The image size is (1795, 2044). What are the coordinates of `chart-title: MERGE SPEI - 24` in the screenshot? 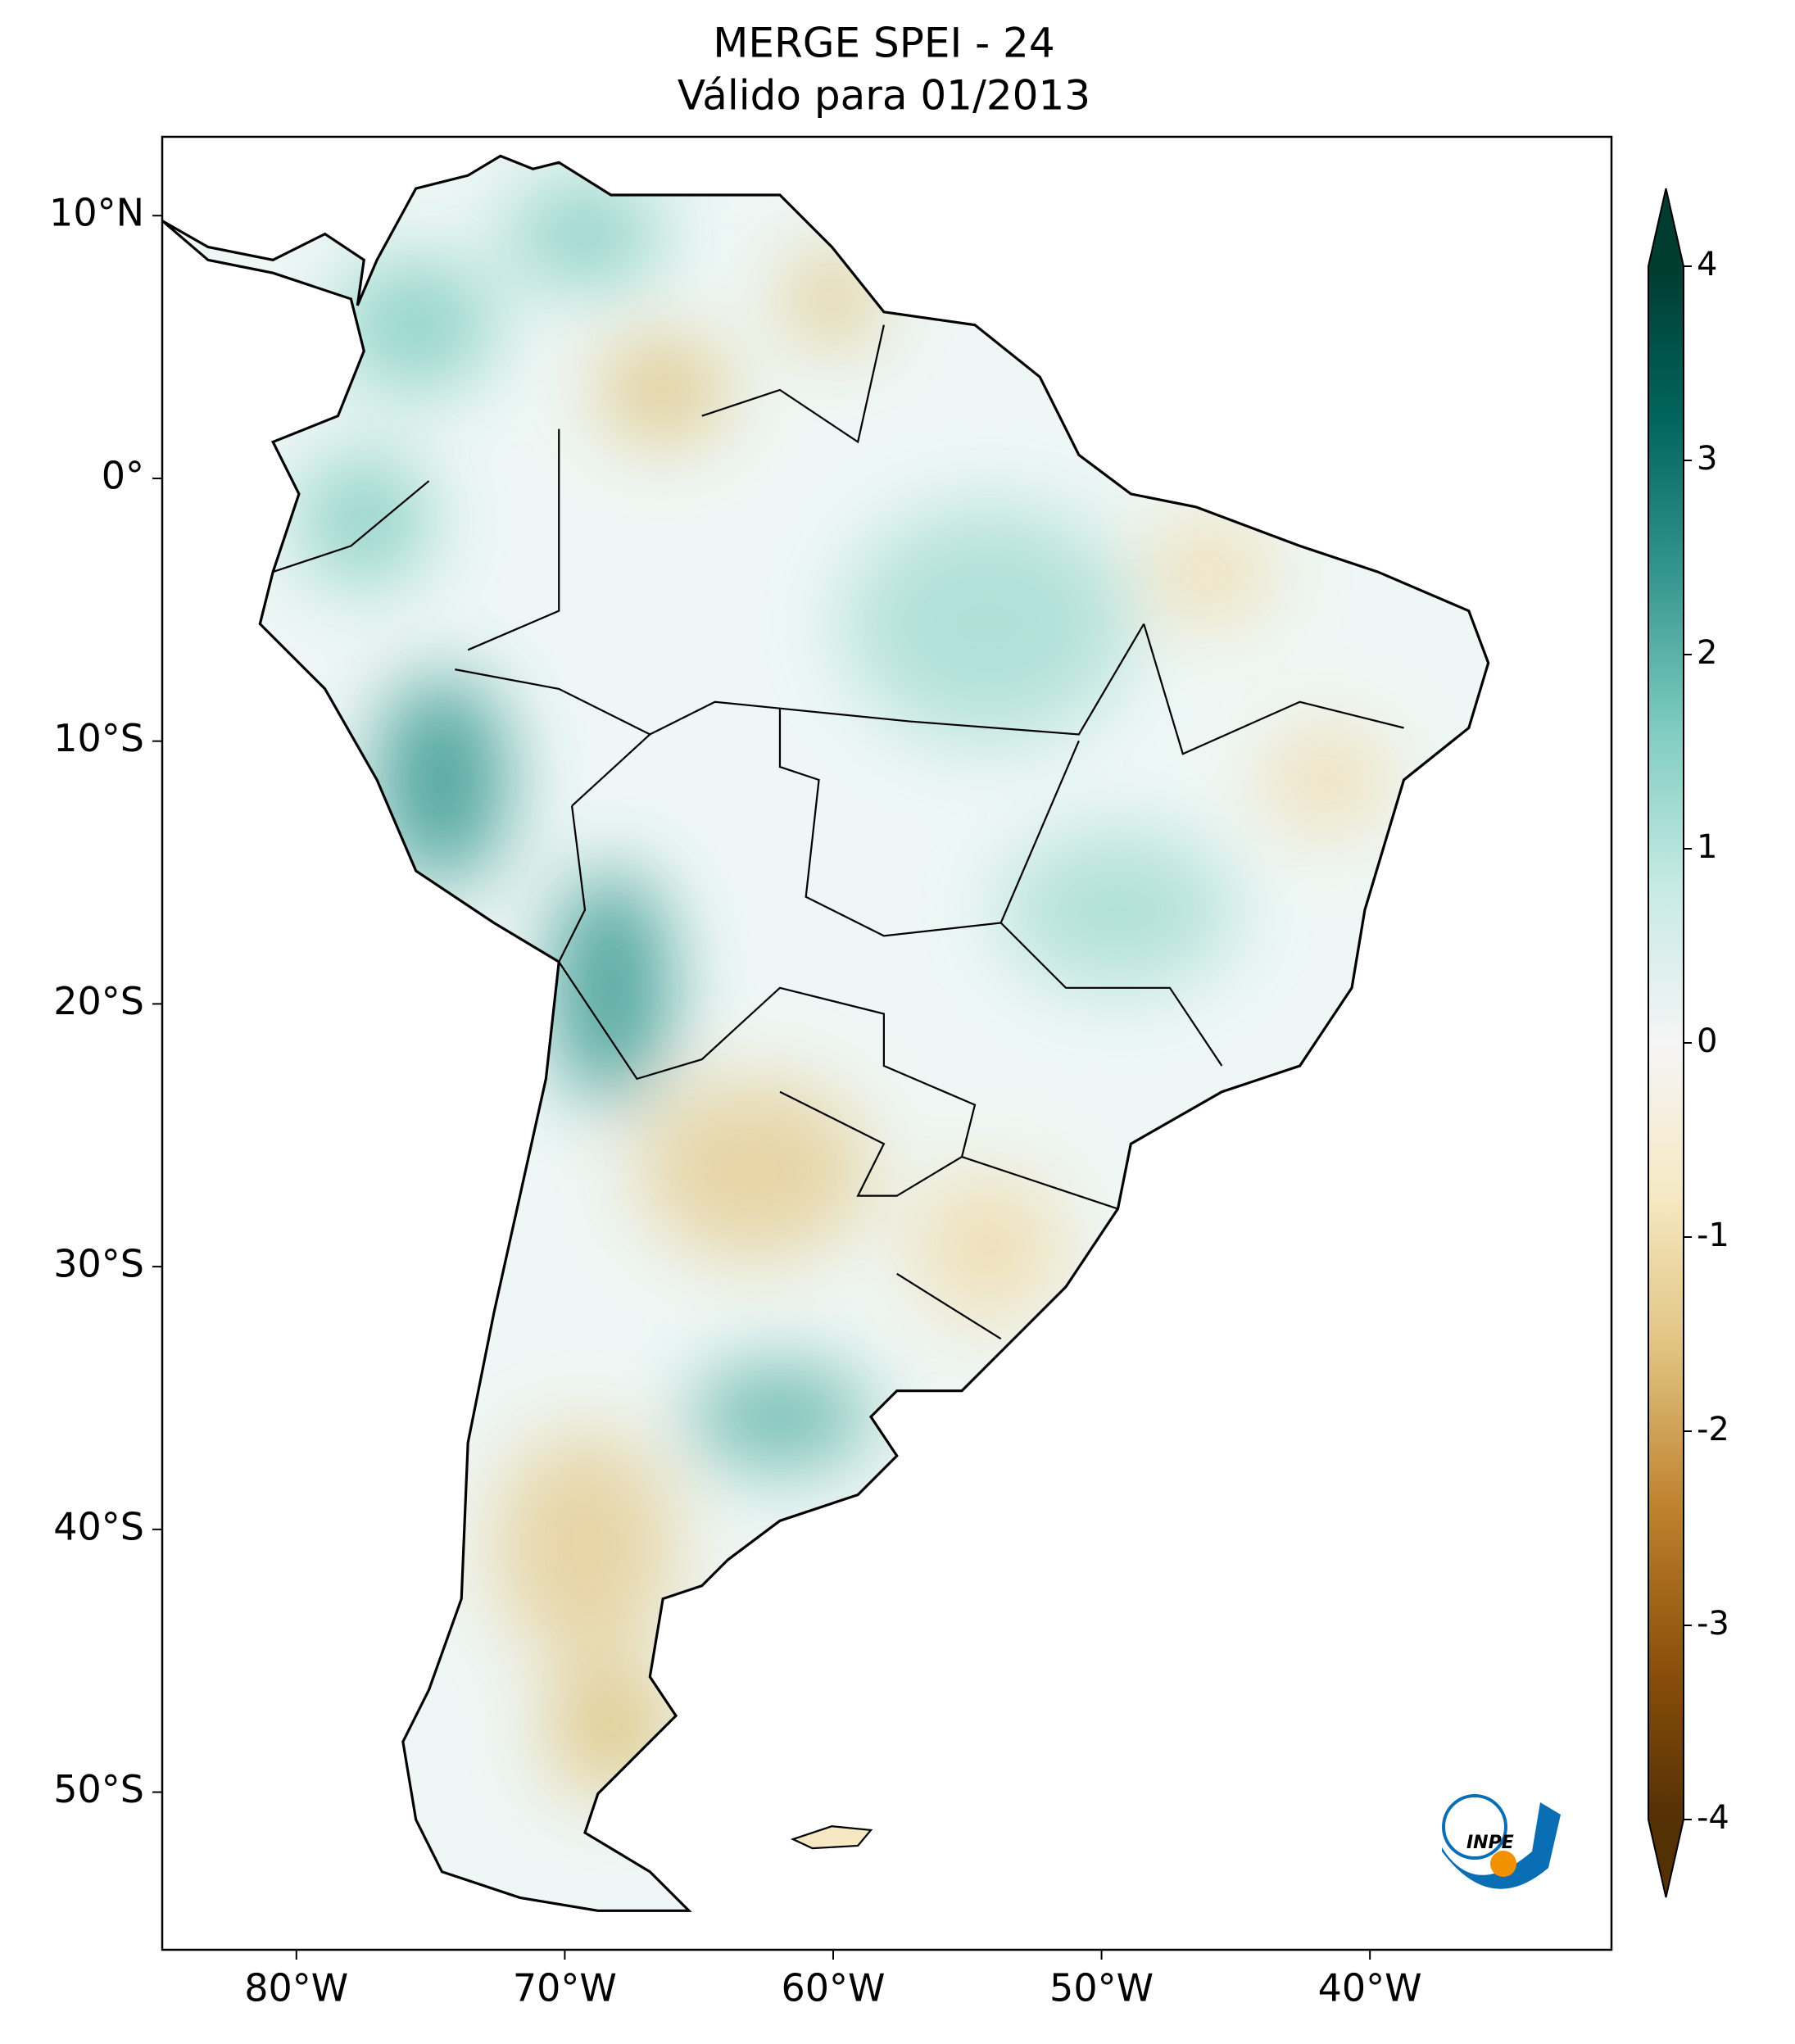 It's located at (883, 43).